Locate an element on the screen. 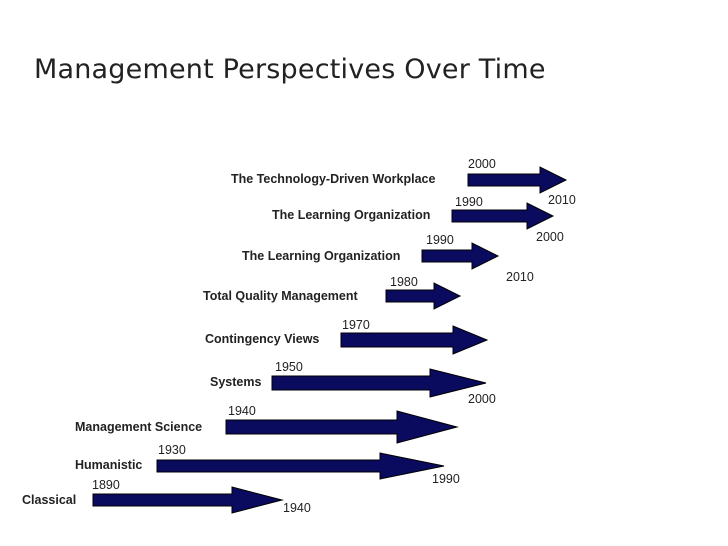  start-year-systems: 1950 is located at coordinates (289, 367).